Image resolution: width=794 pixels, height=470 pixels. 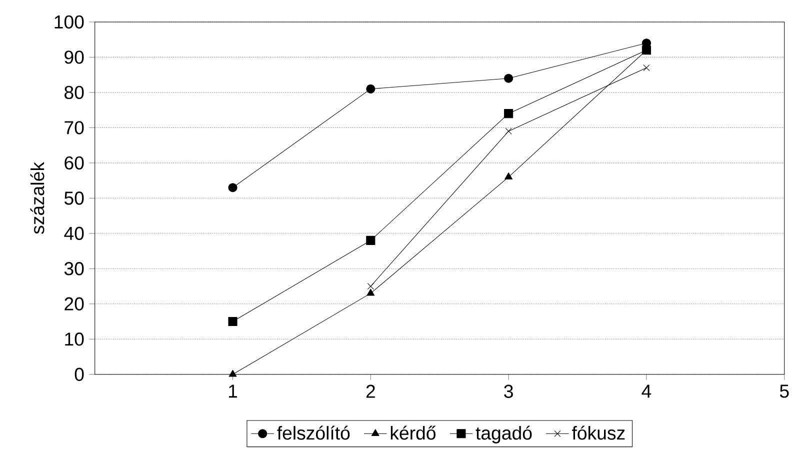 What do you see at coordinates (74, 269) in the screenshot?
I see `y-tick-label: 30` at bounding box center [74, 269].